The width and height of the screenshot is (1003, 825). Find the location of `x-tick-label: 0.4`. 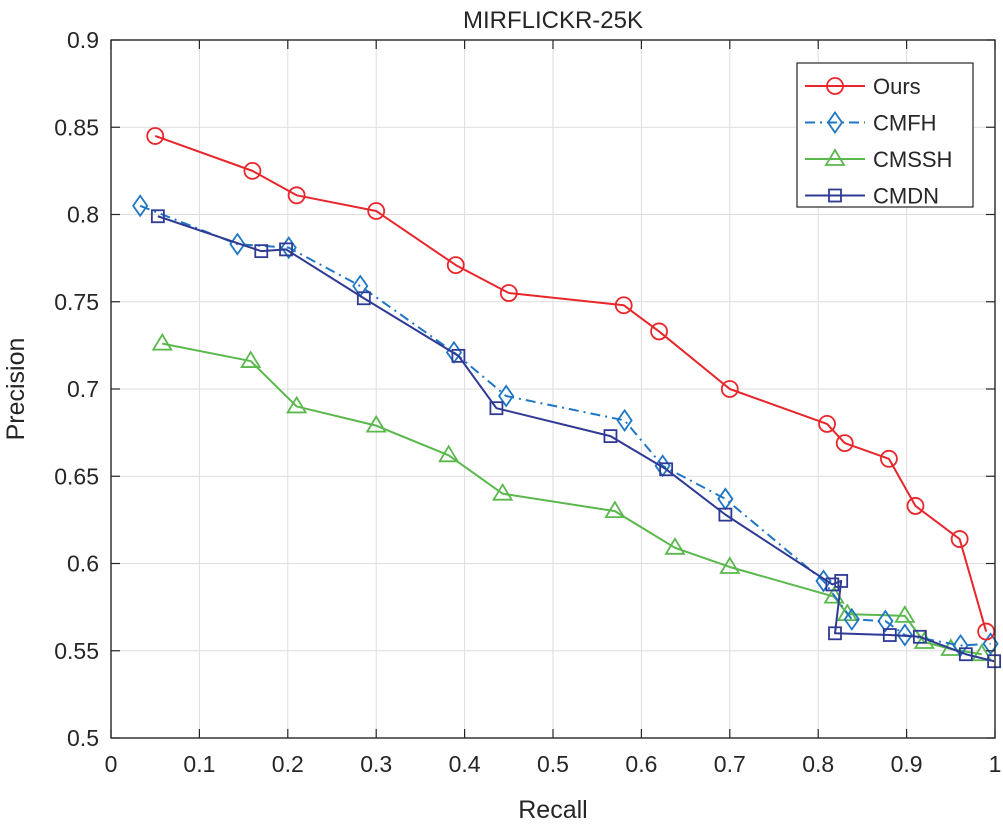

x-tick-label: 0.4 is located at coordinates (465, 764).